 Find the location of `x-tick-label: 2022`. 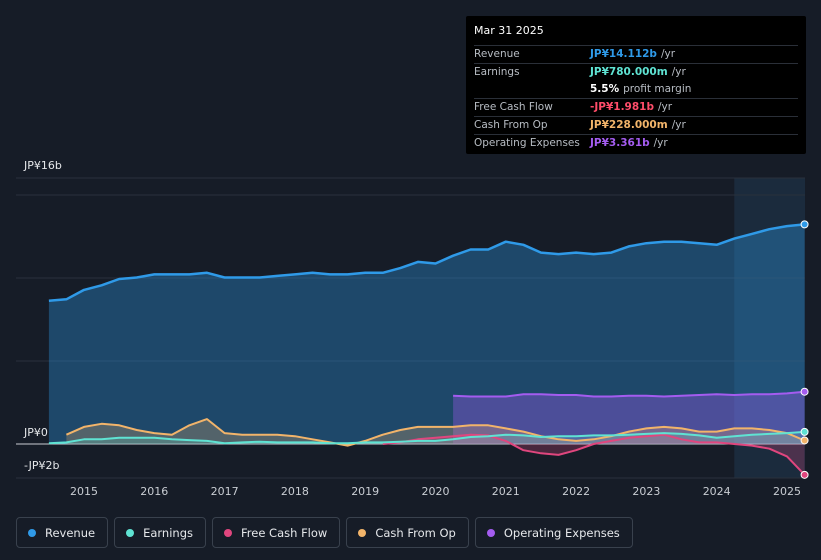

x-tick-label: 2022 is located at coordinates (576, 491).